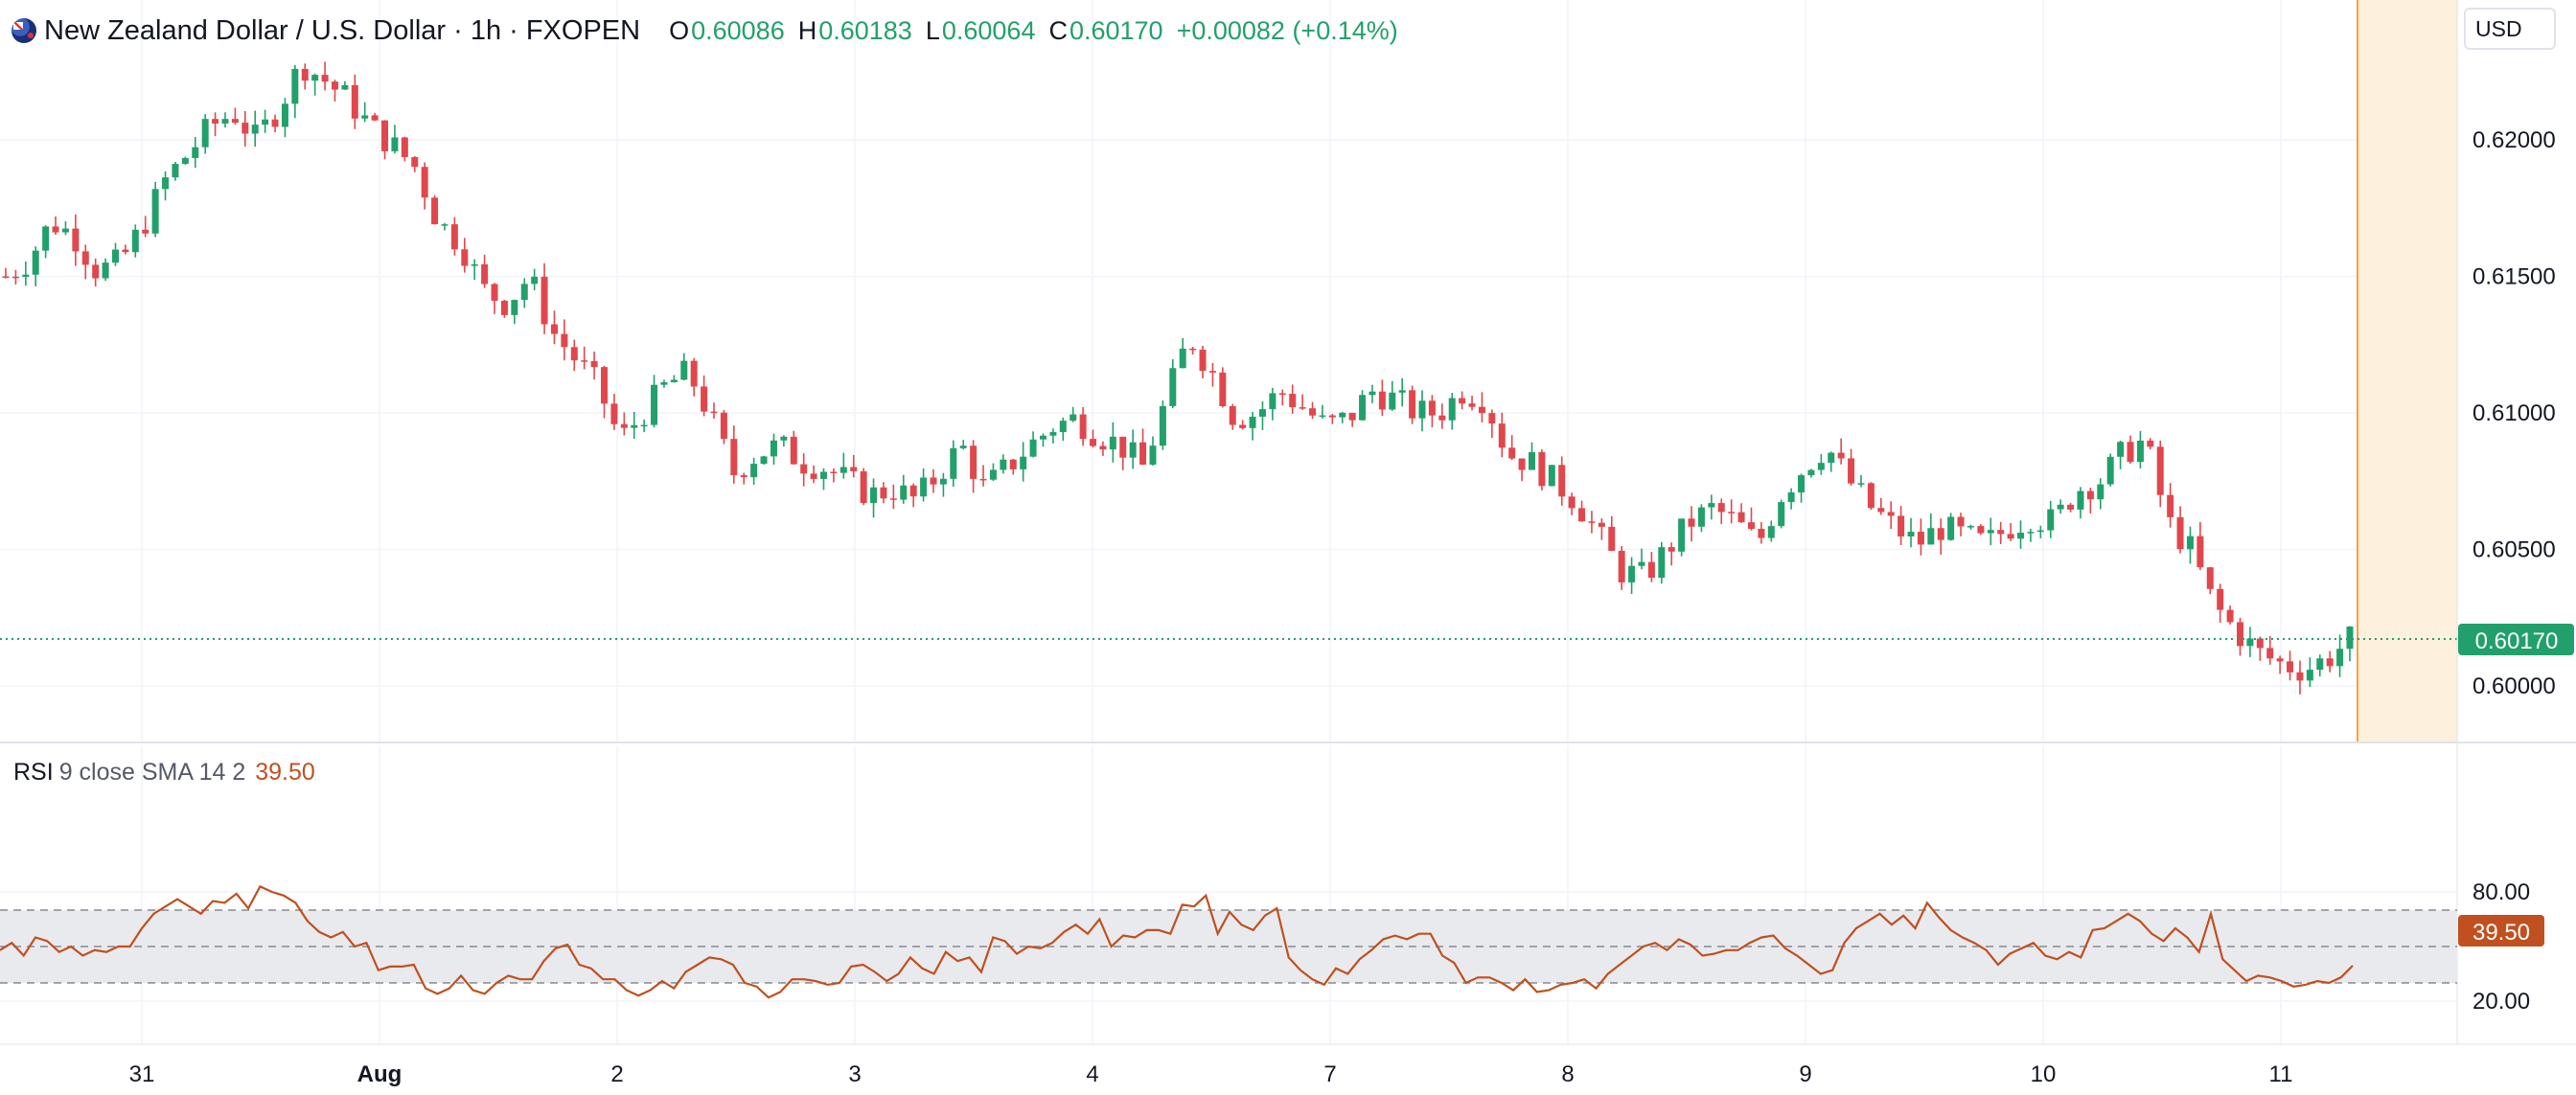  What do you see at coordinates (1228, 946) in the screenshot?
I see `rsi-levels` at bounding box center [1228, 946].